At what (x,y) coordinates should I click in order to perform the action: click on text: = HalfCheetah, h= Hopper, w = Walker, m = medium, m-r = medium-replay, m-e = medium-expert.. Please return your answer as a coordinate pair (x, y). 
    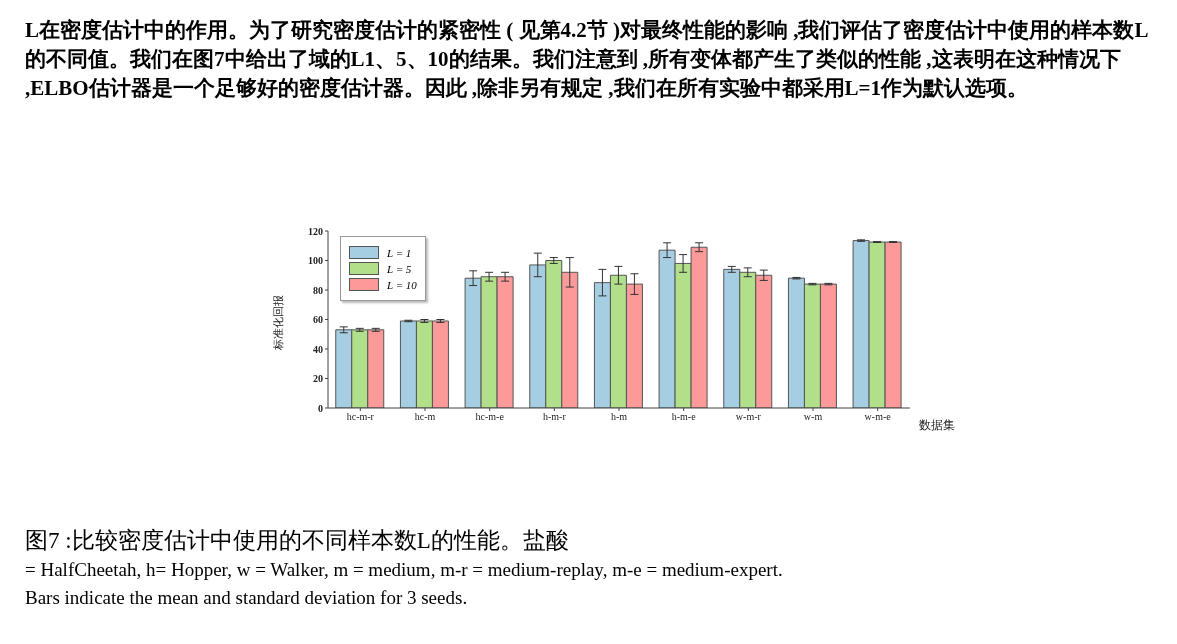
    Looking at the image, I should click on (404, 570).